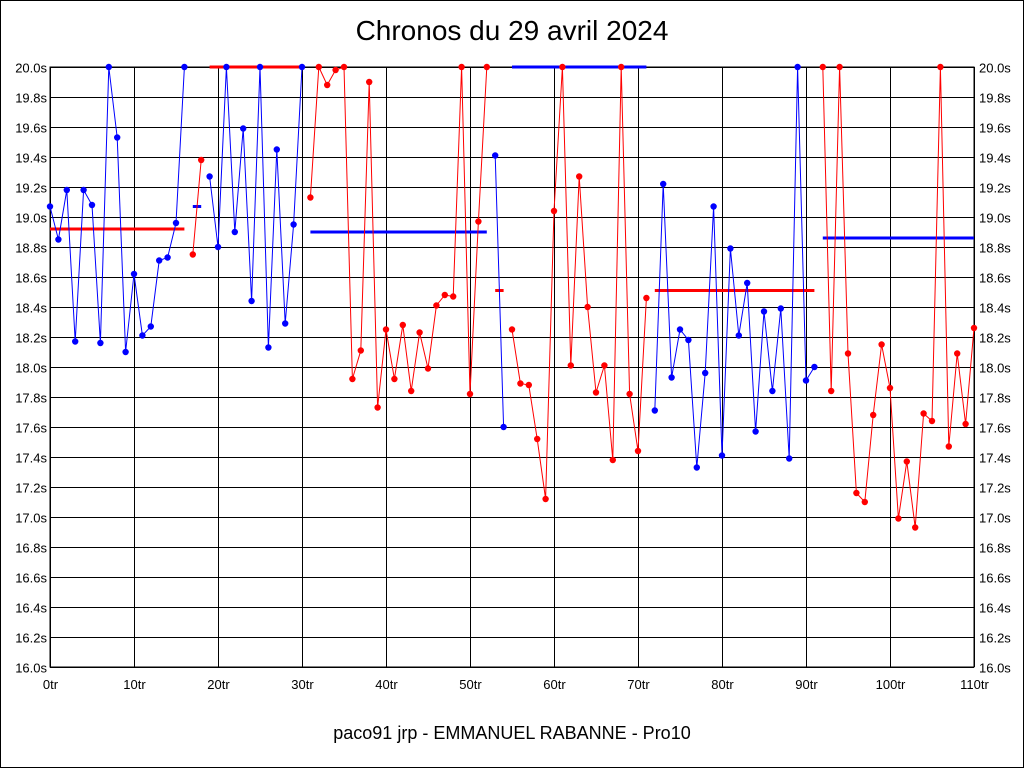  I want to click on y-tick-label-right: 19.6s, so click(995, 128).